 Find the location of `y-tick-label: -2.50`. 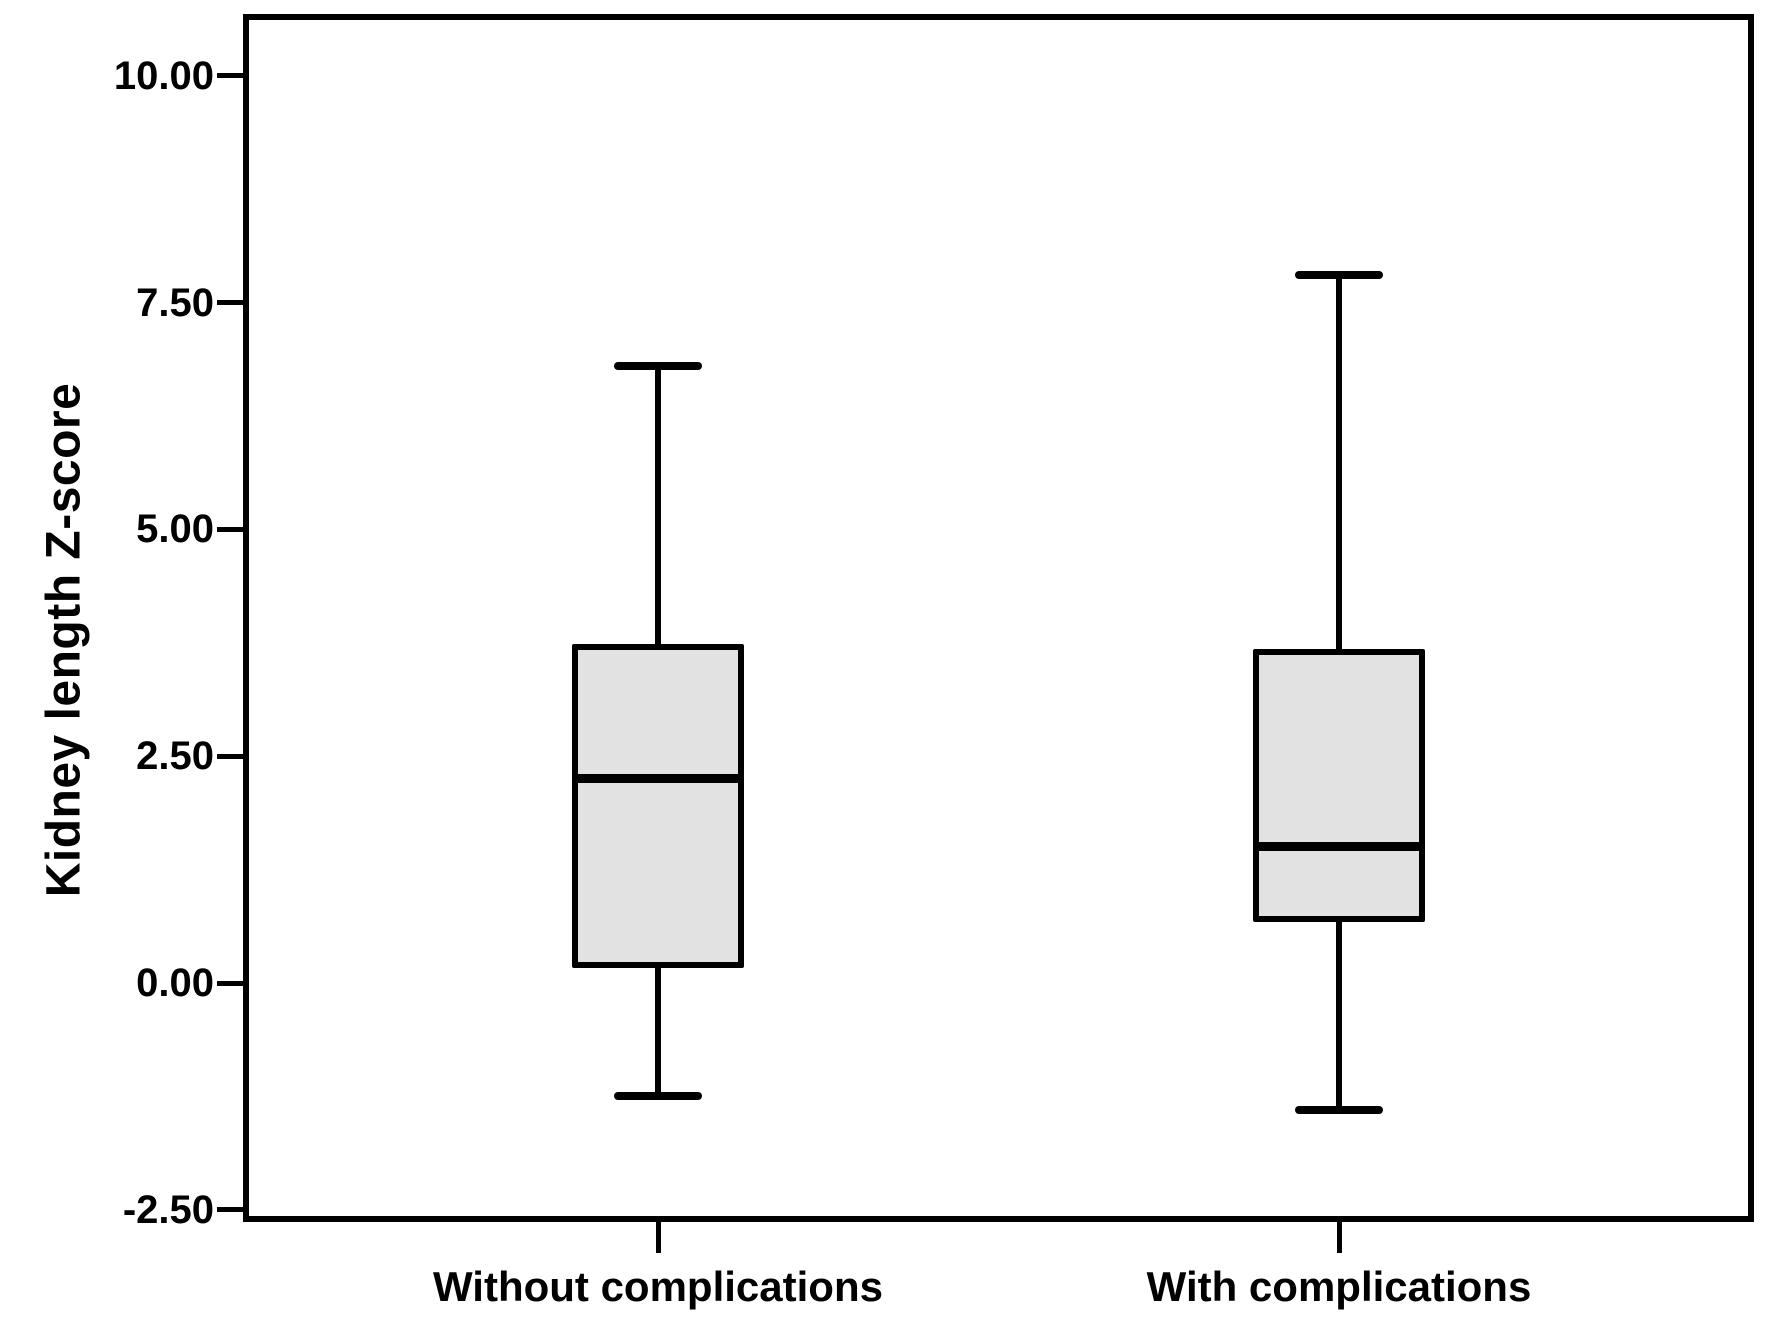

y-tick-label: -2.50 is located at coordinates (168, 1209).